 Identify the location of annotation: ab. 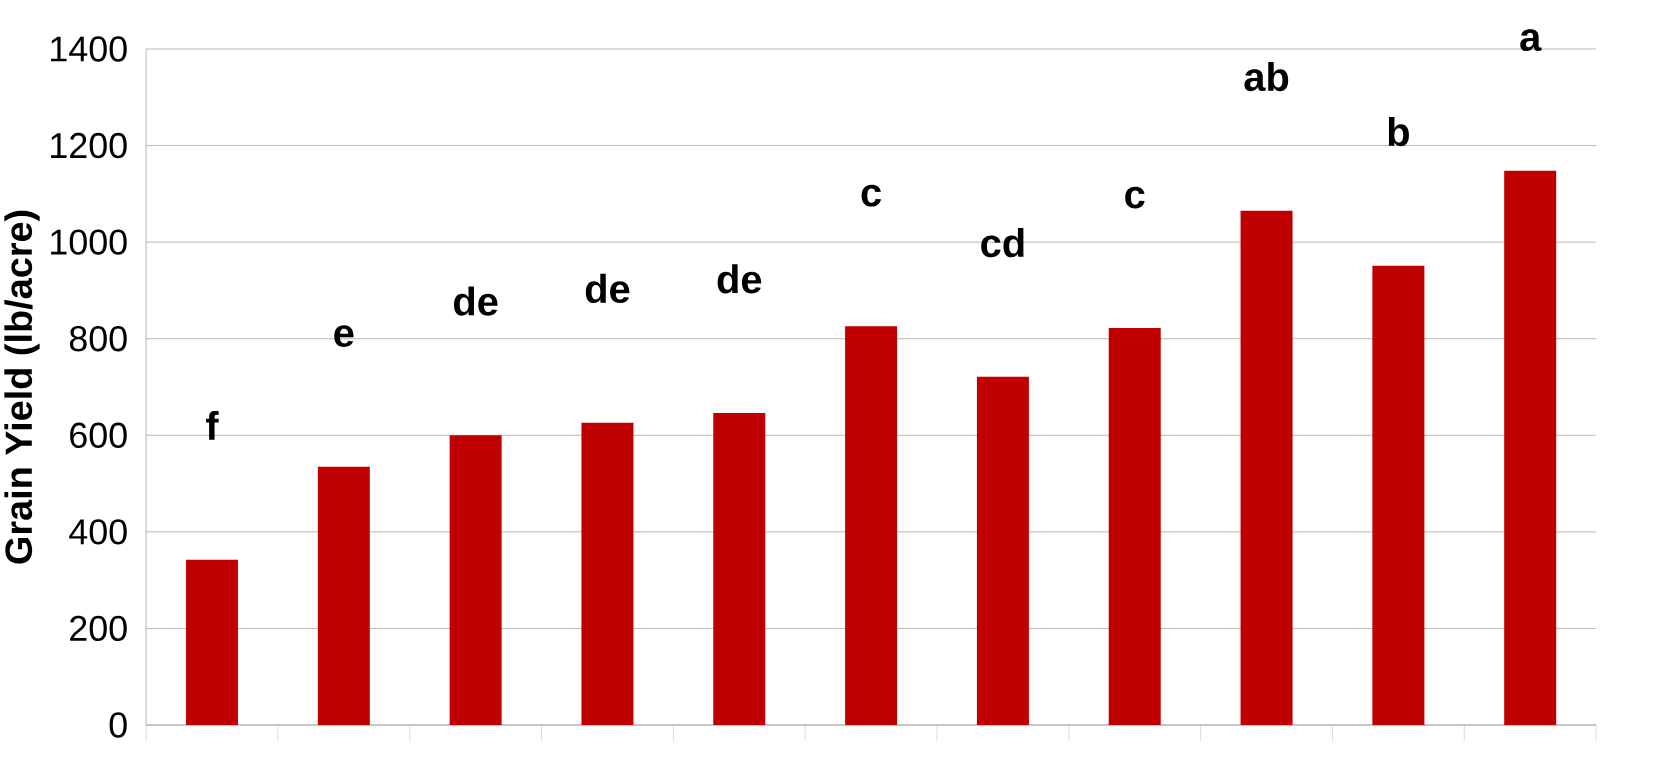
(1266, 76).